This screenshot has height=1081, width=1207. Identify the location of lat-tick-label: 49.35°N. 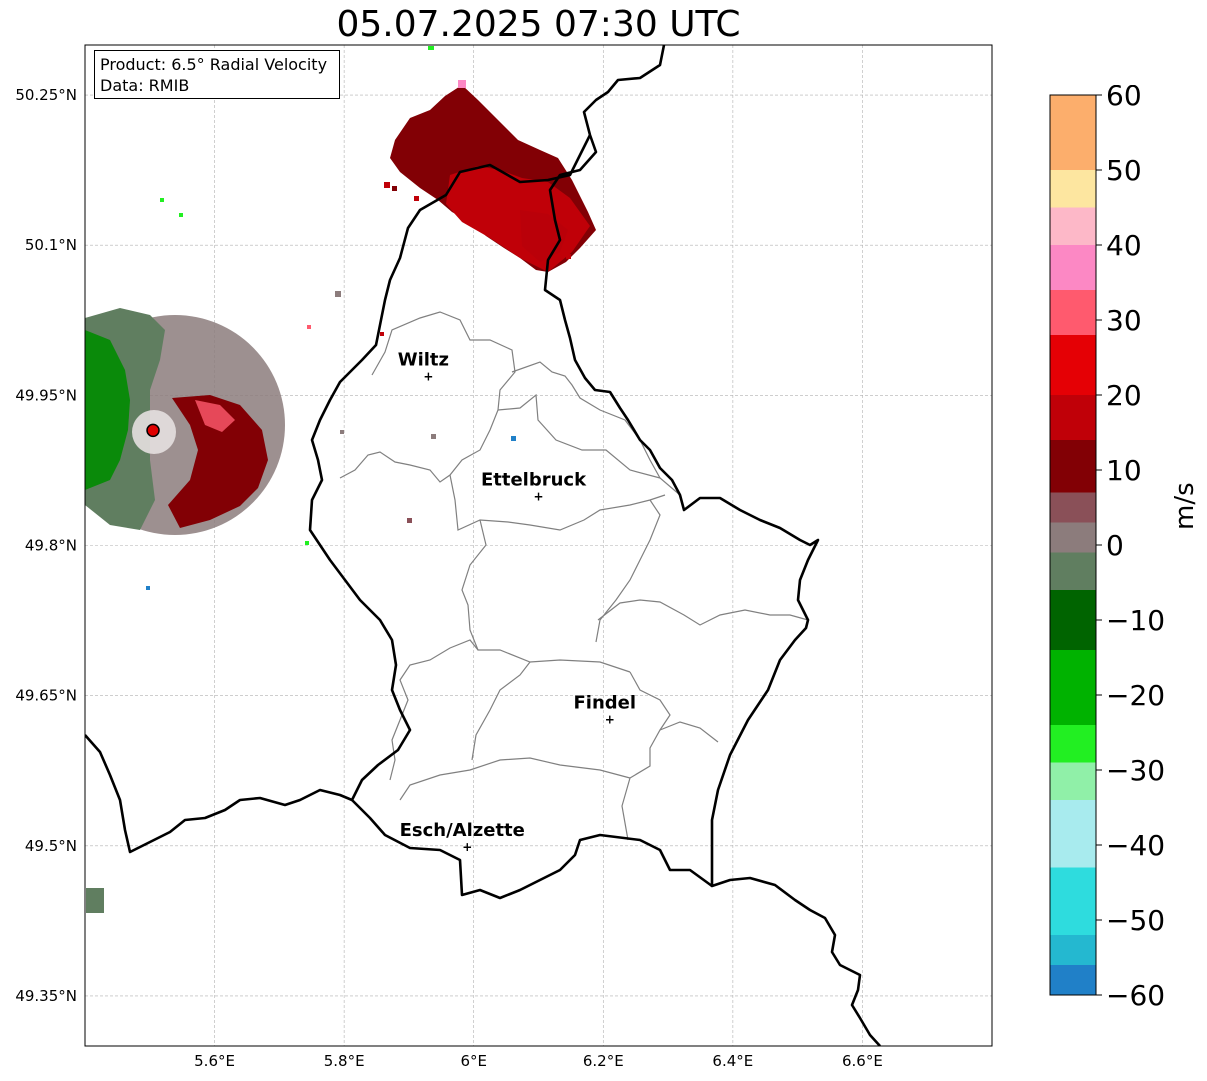
(46, 996).